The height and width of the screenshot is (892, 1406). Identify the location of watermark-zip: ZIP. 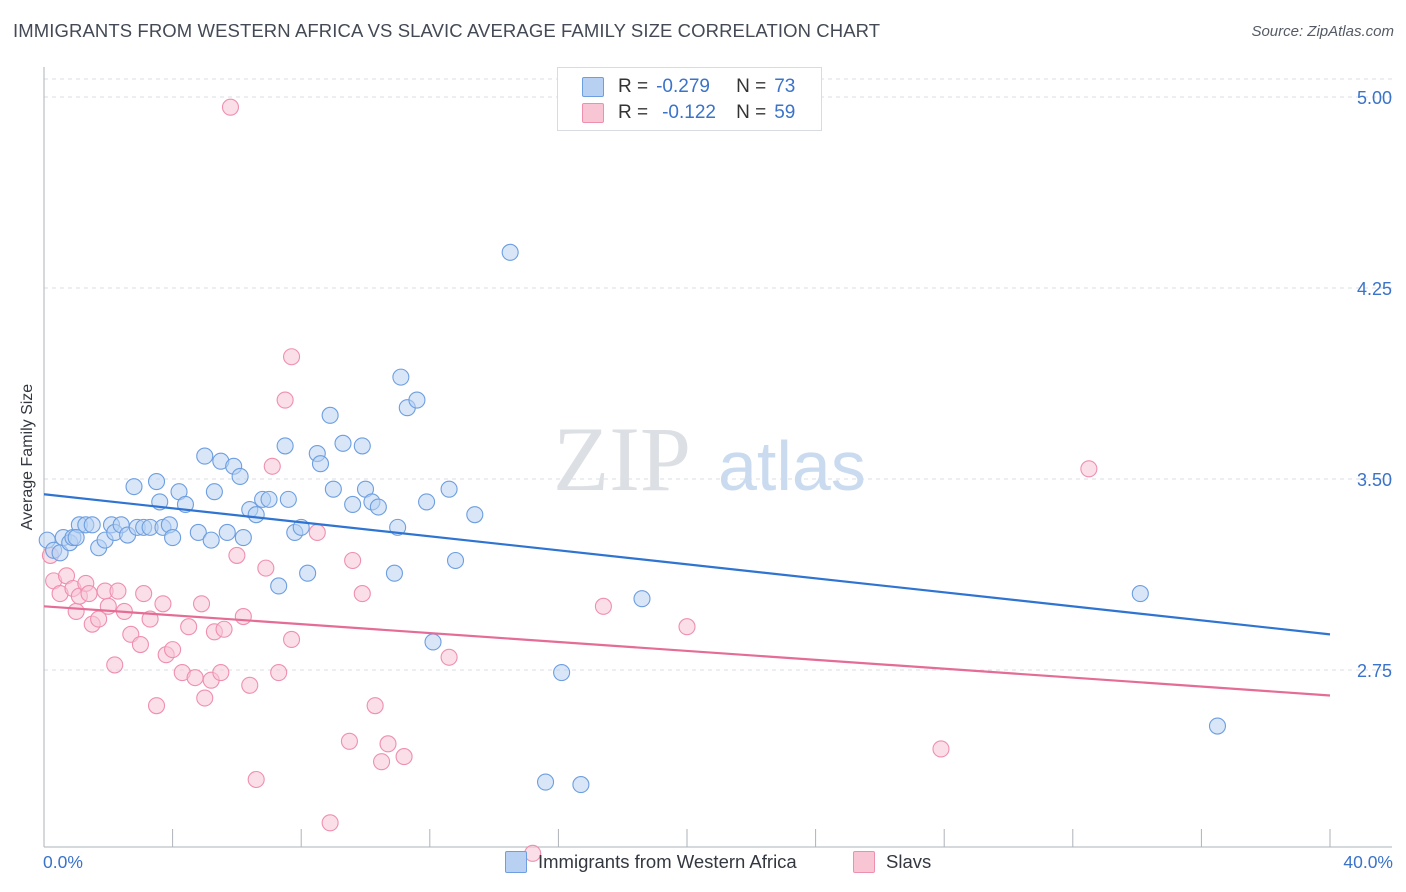
(622, 459).